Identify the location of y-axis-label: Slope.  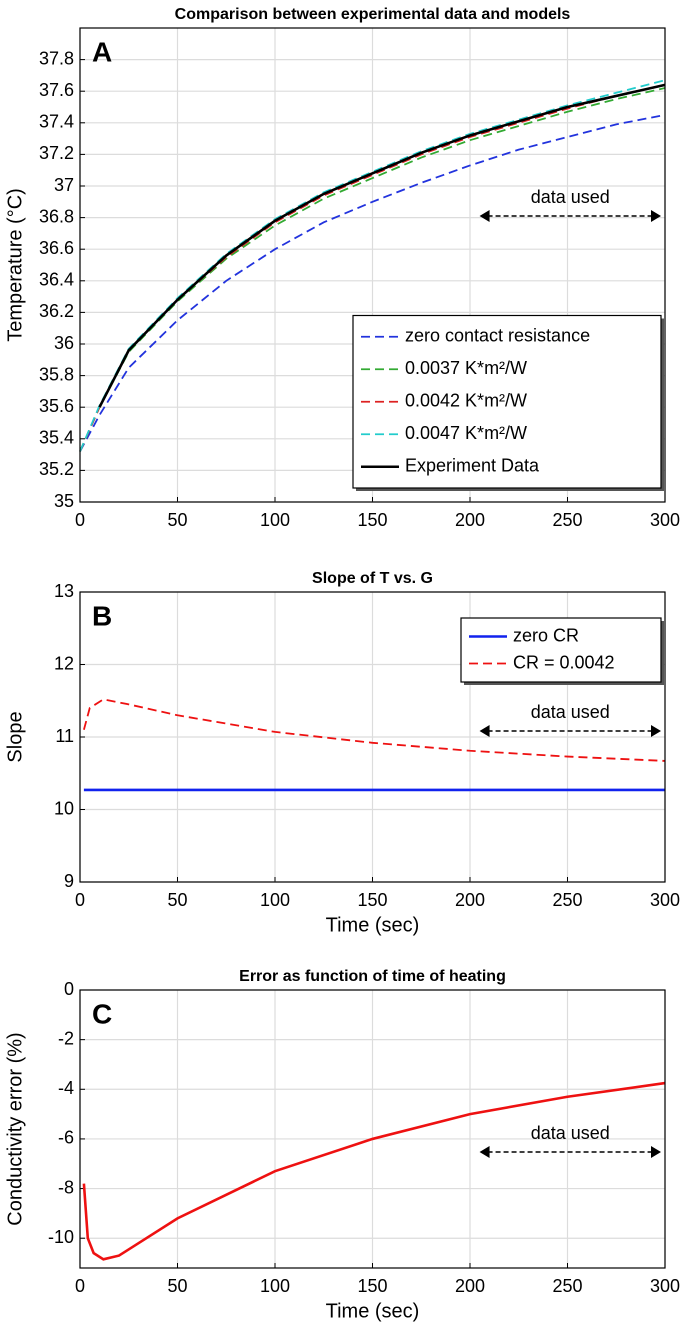
(15, 736).